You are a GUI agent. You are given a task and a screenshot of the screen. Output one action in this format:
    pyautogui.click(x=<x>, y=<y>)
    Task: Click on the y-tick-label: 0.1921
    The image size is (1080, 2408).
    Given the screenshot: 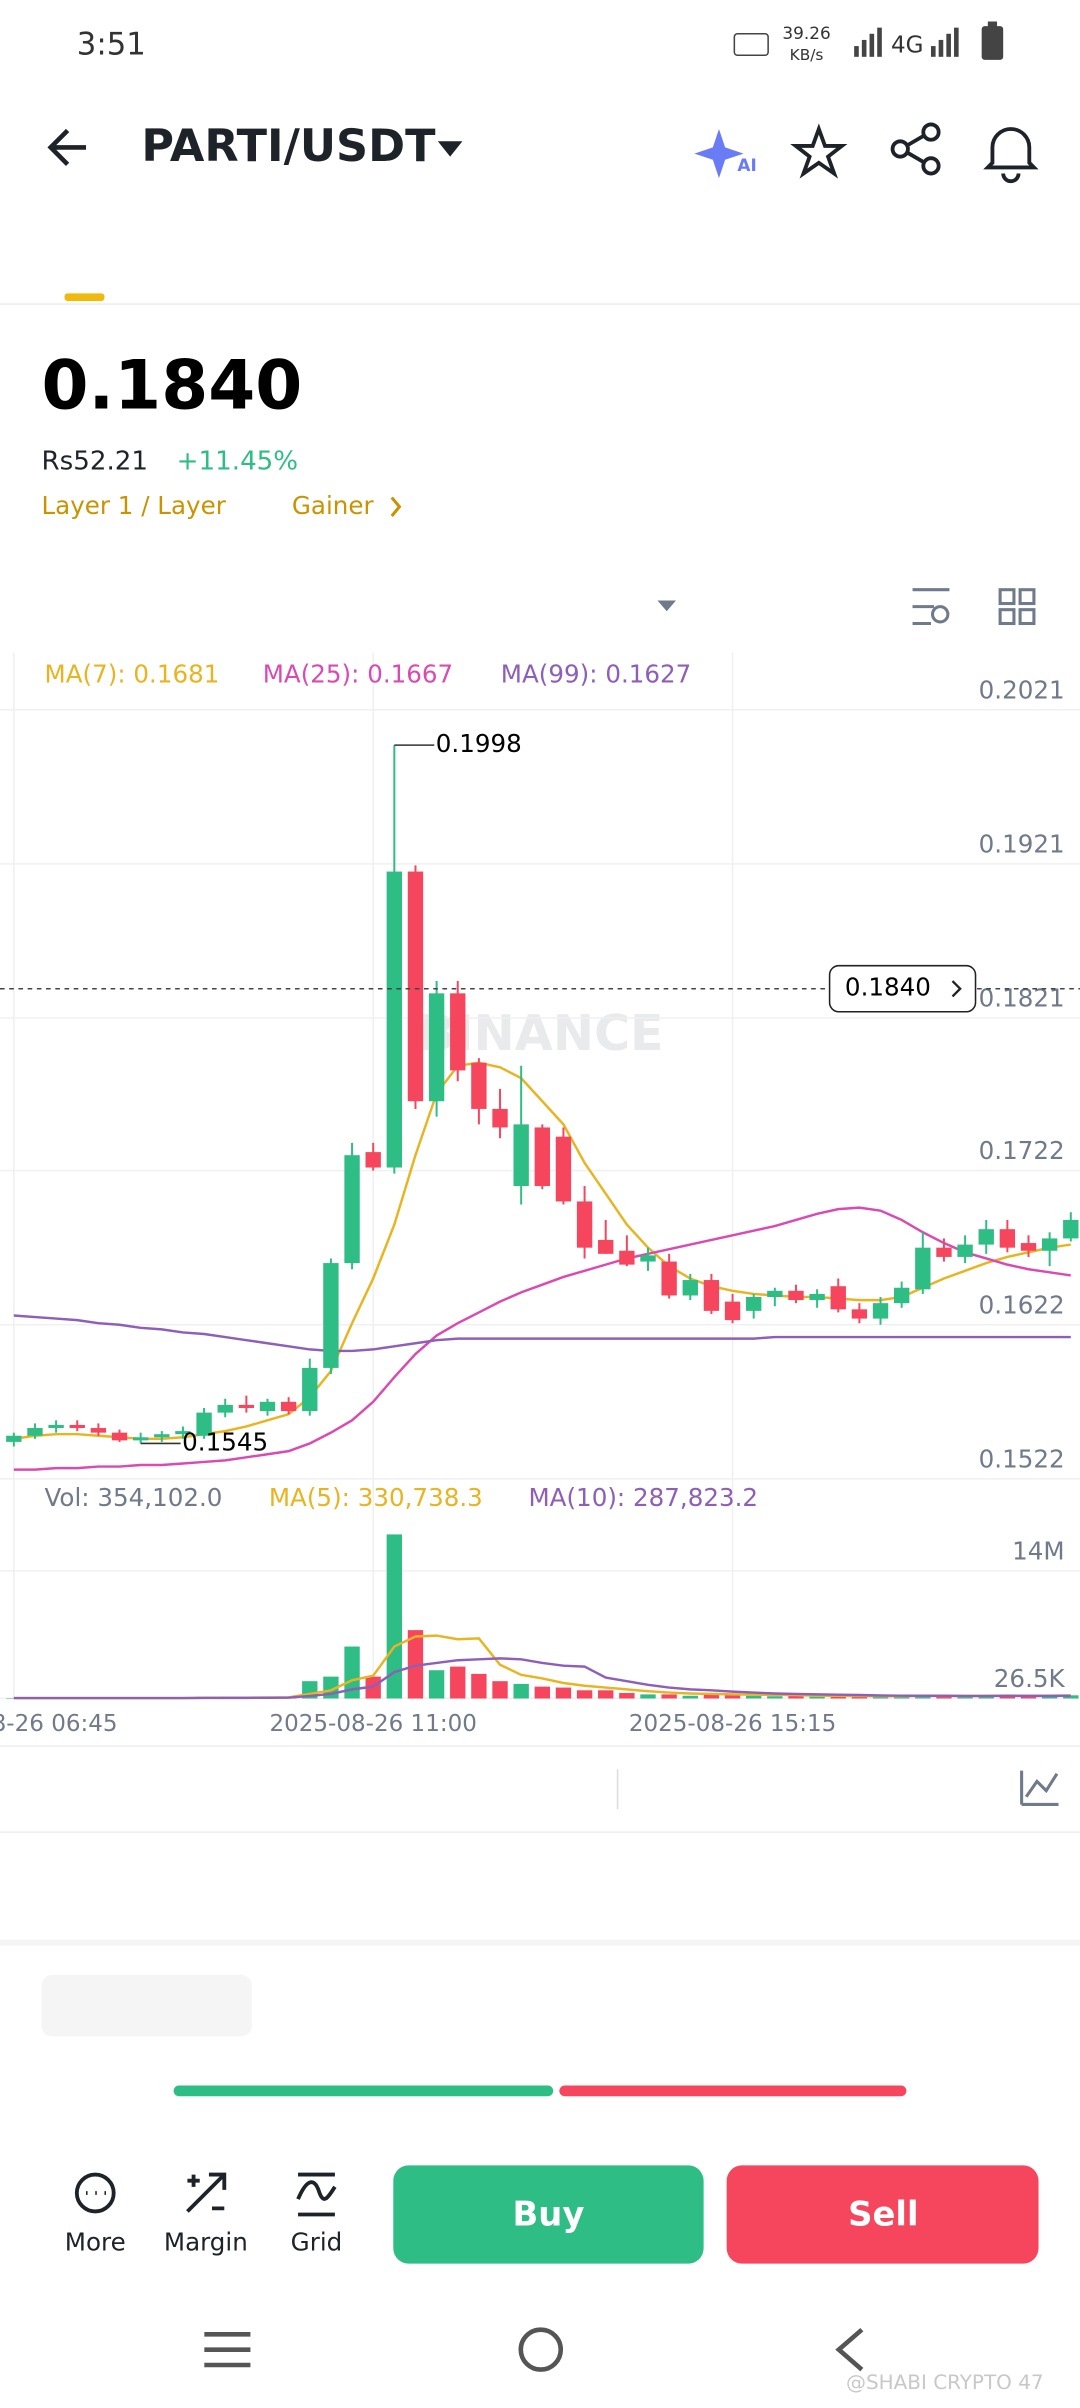 What is the action you would take?
    pyautogui.click(x=1022, y=843)
    